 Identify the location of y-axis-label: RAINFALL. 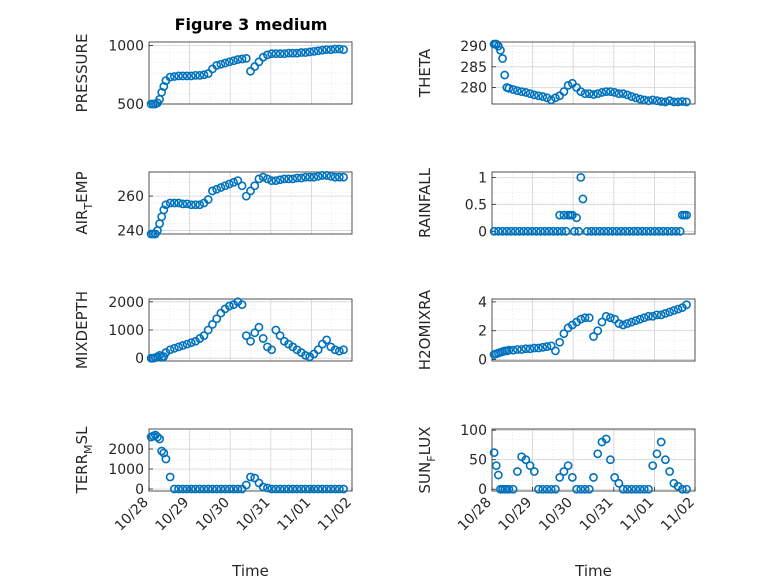
(425, 202).